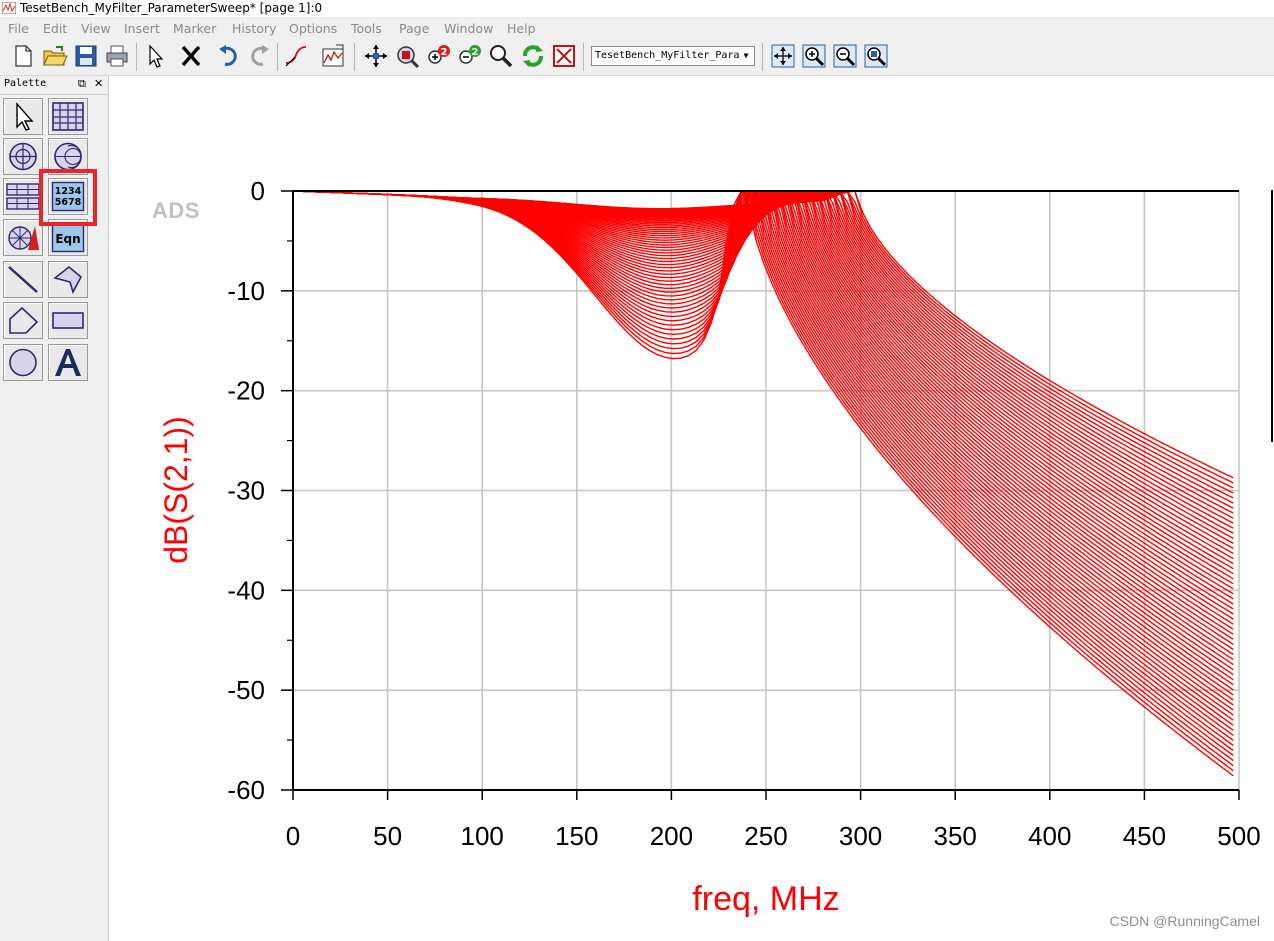  I want to click on zoom-out-view-icon, so click(845, 56).